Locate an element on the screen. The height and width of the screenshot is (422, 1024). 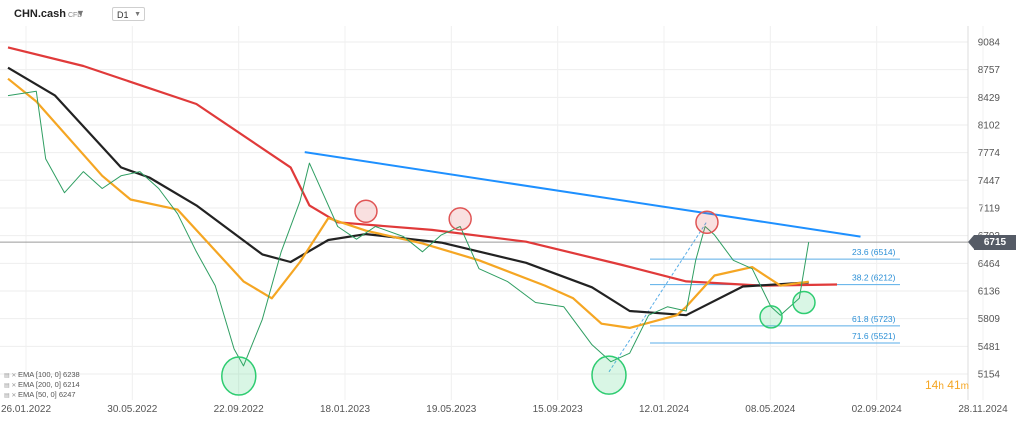
symbol-label: CHN.cash CFD is located at coordinates (48, 14).